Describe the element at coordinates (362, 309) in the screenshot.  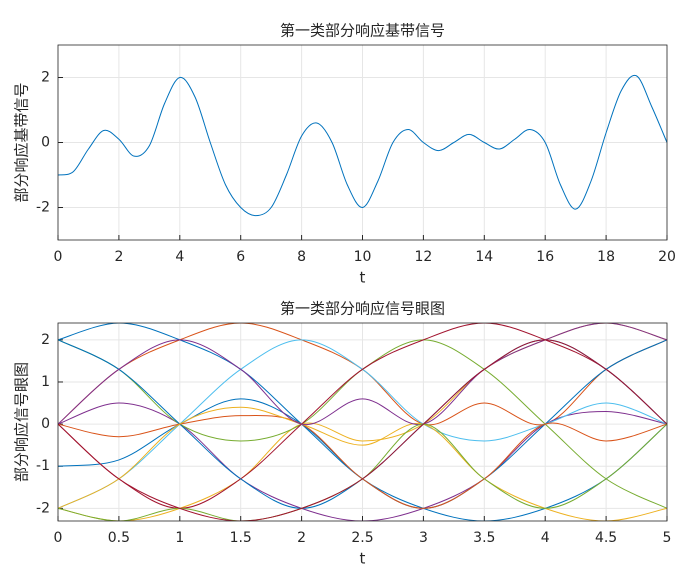
I see `chart-title: 第一类部分响应信号眼图` at that location.